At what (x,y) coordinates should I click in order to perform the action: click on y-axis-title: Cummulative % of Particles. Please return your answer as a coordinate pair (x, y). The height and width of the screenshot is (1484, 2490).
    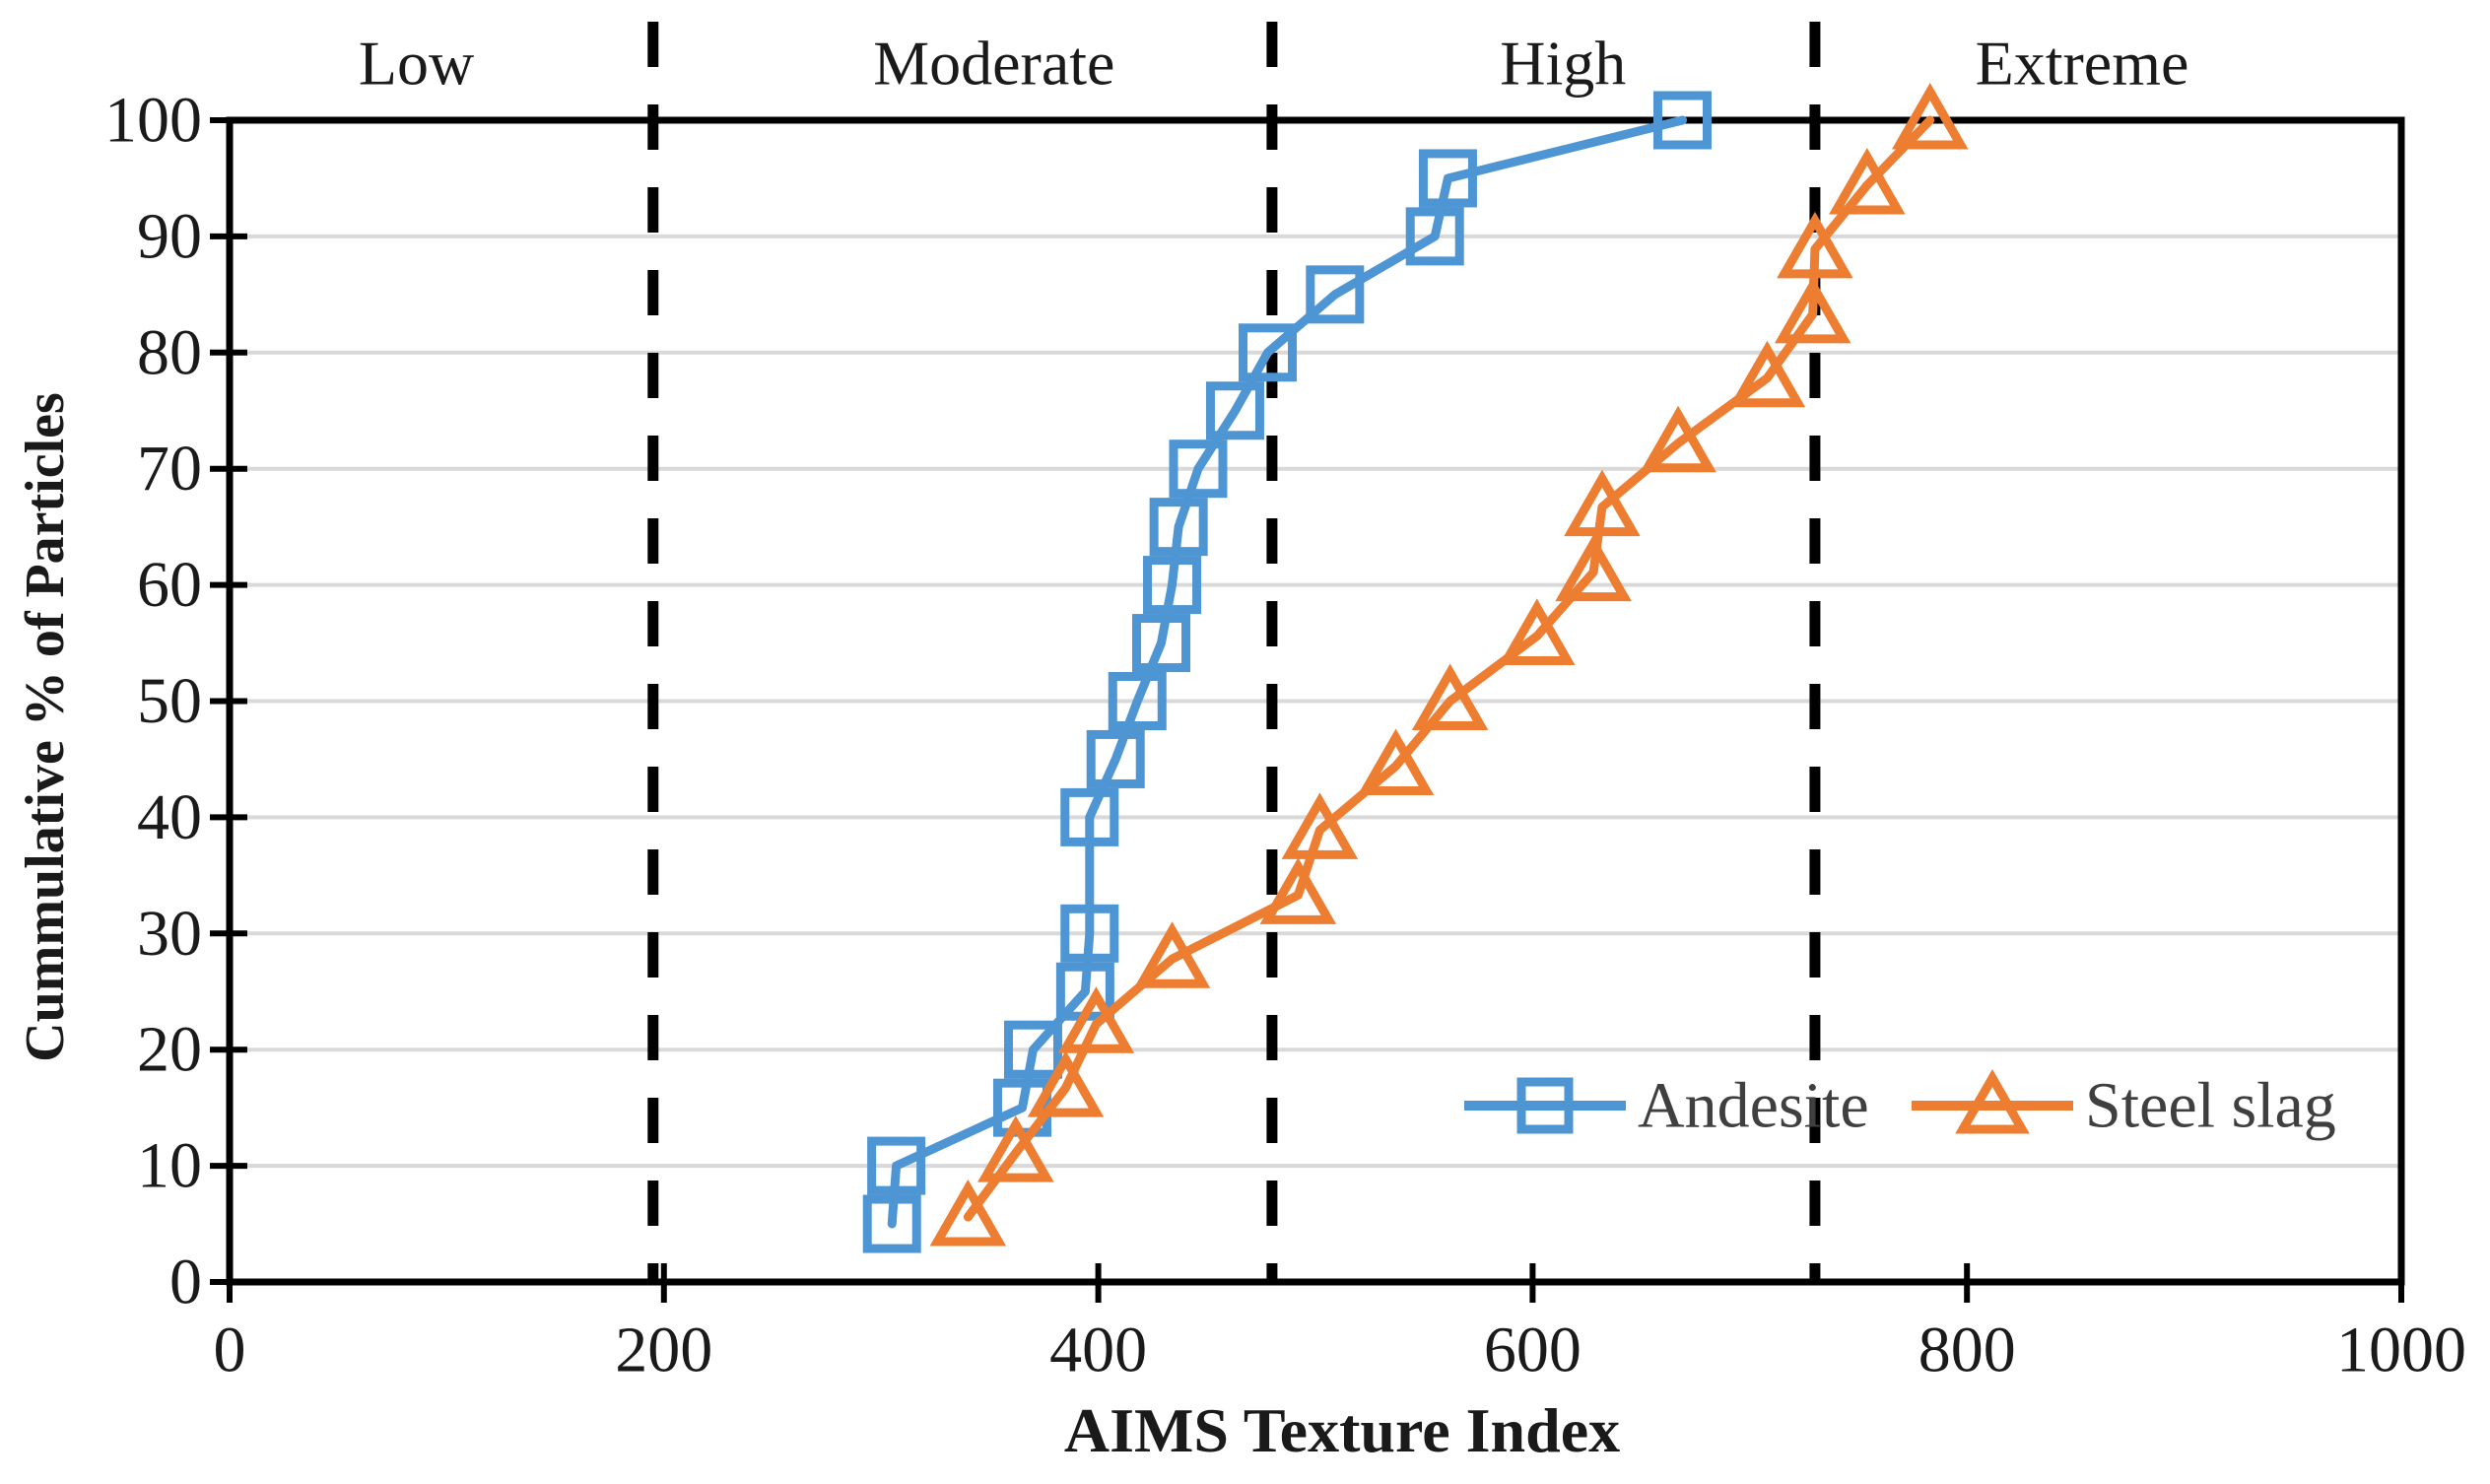
    Looking at the image, I should click on (46, 727).